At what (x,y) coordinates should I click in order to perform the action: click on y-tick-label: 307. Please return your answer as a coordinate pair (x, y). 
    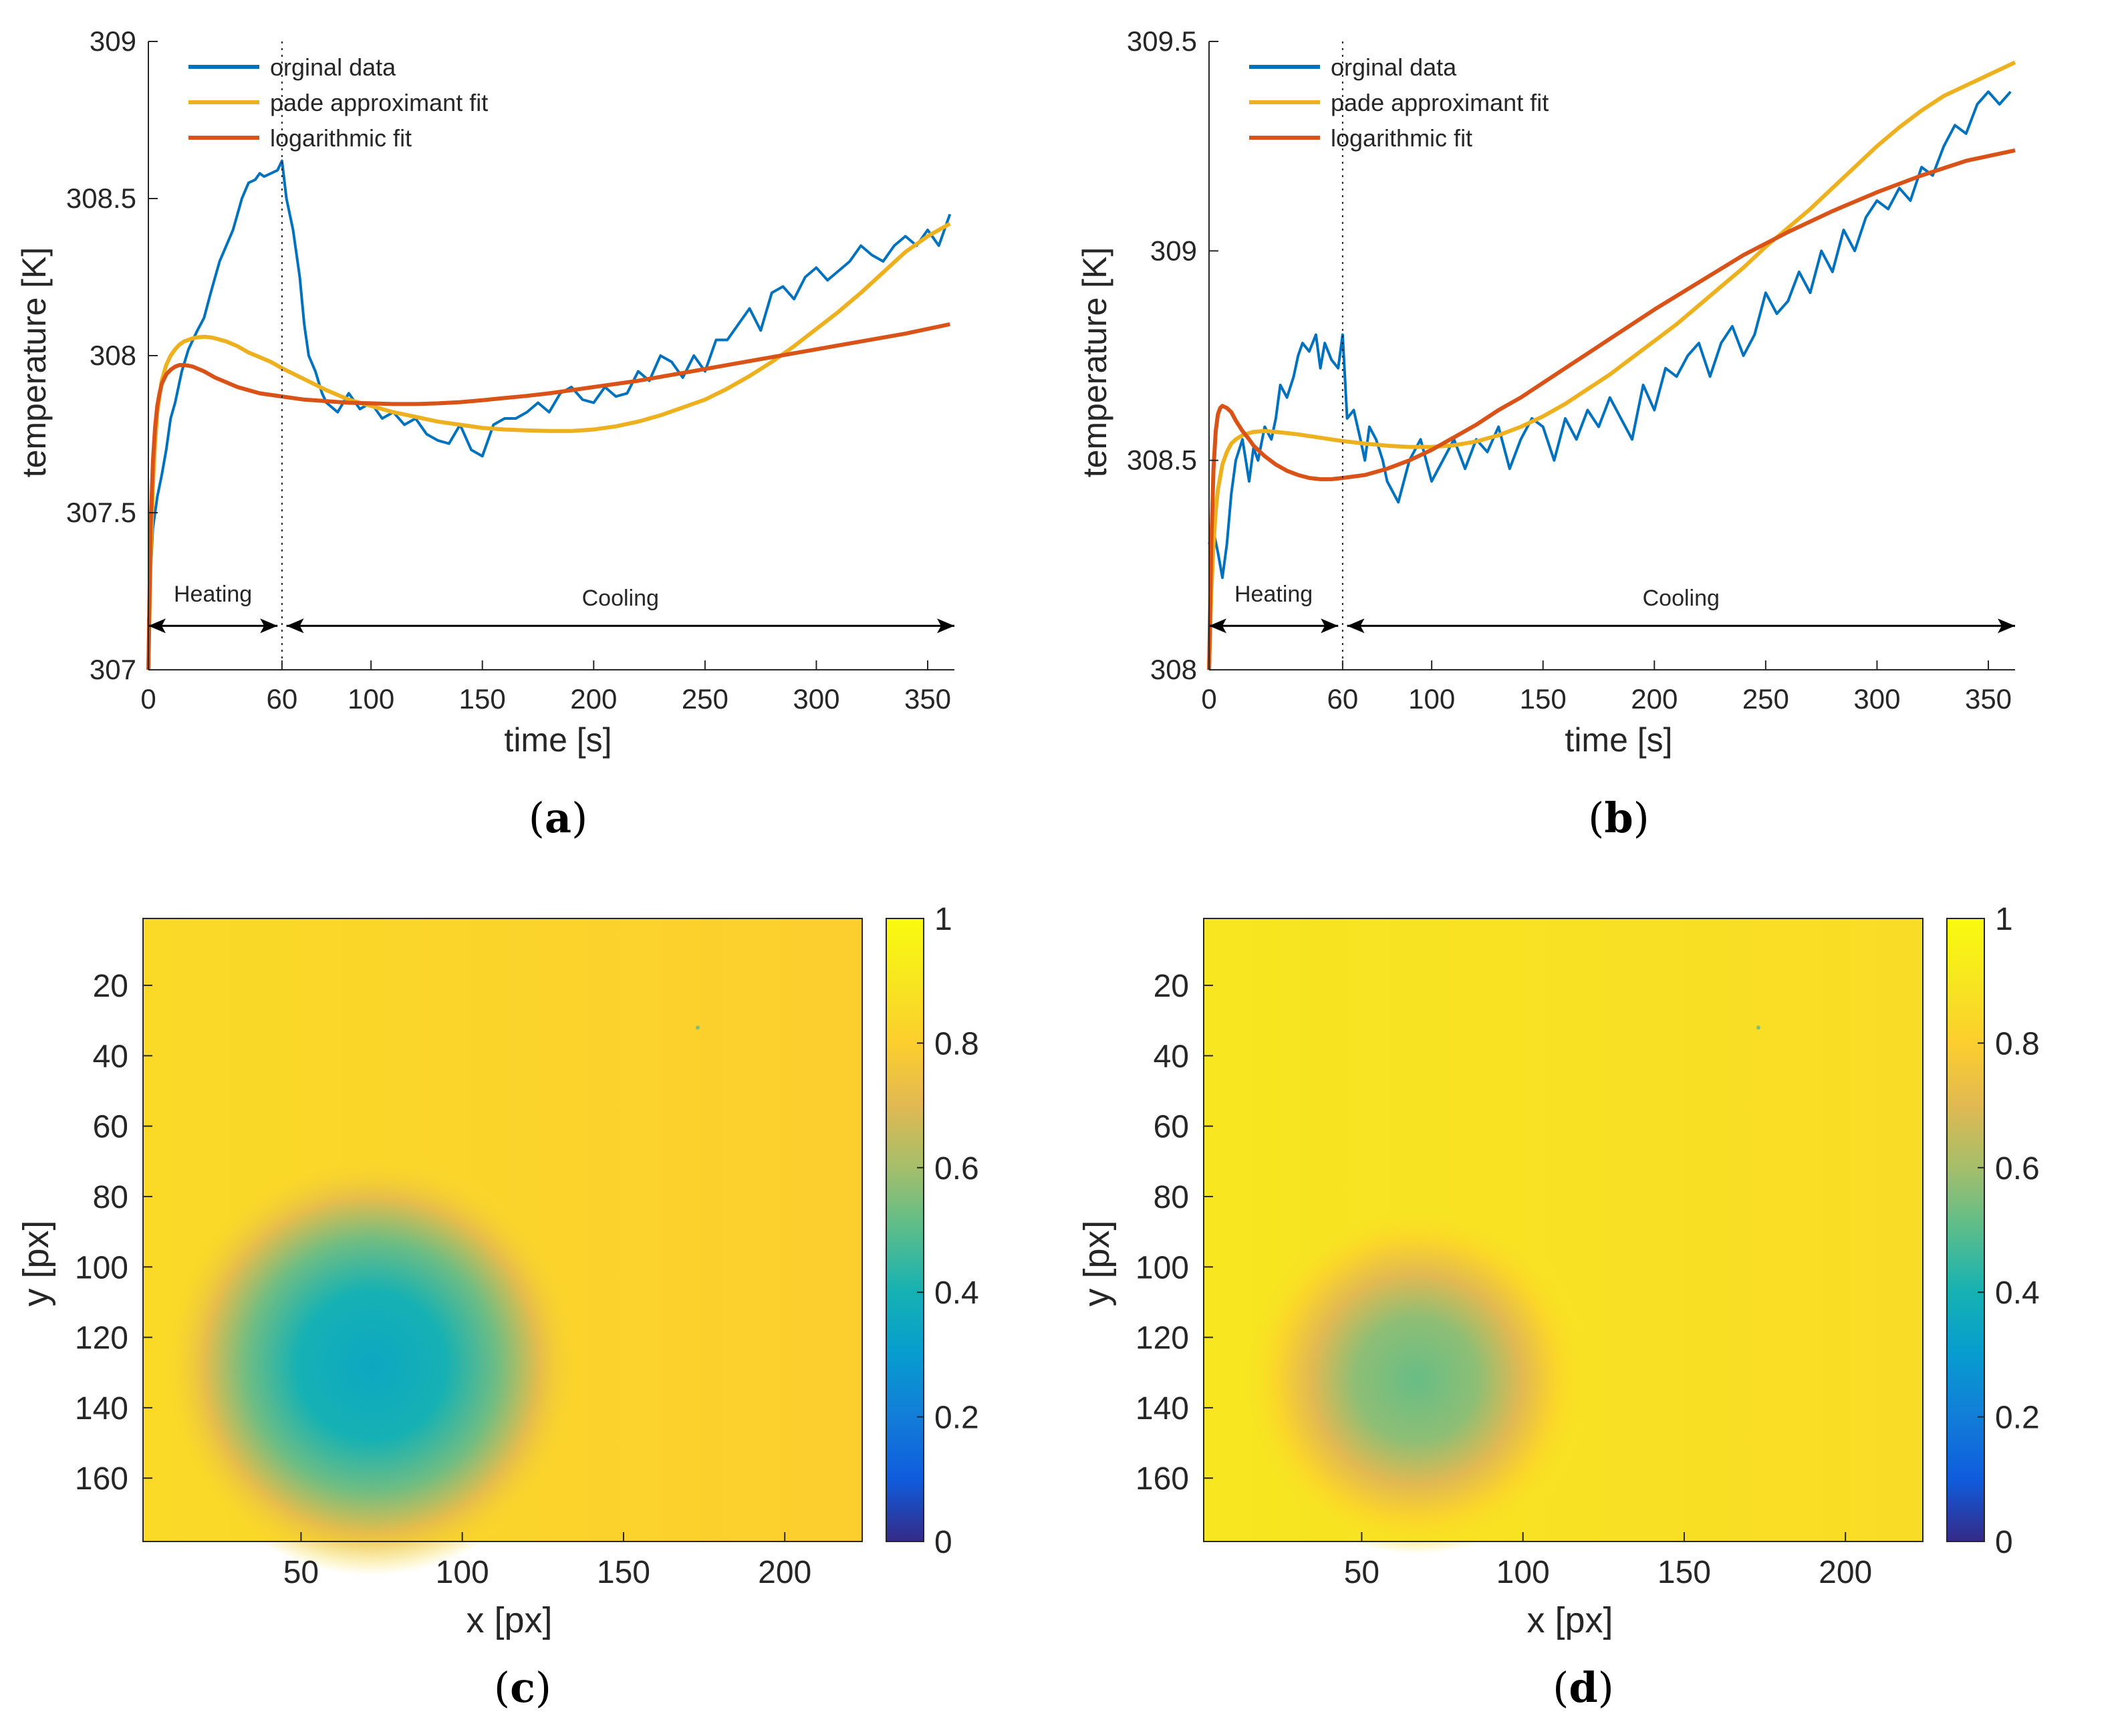
    Looking at the image, I should click on (113, 669).